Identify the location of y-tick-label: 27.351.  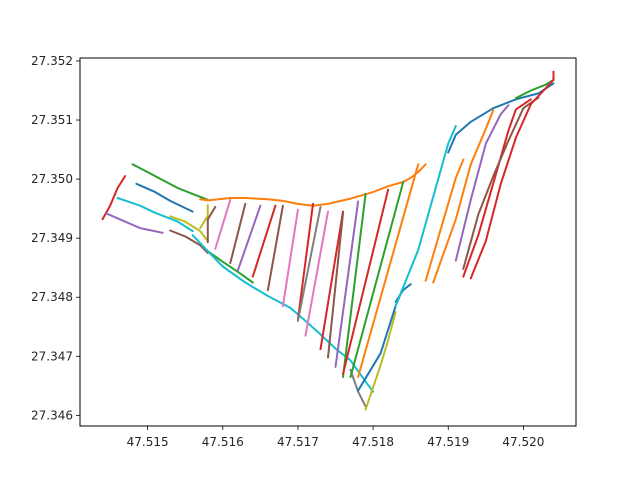
(52, 120).